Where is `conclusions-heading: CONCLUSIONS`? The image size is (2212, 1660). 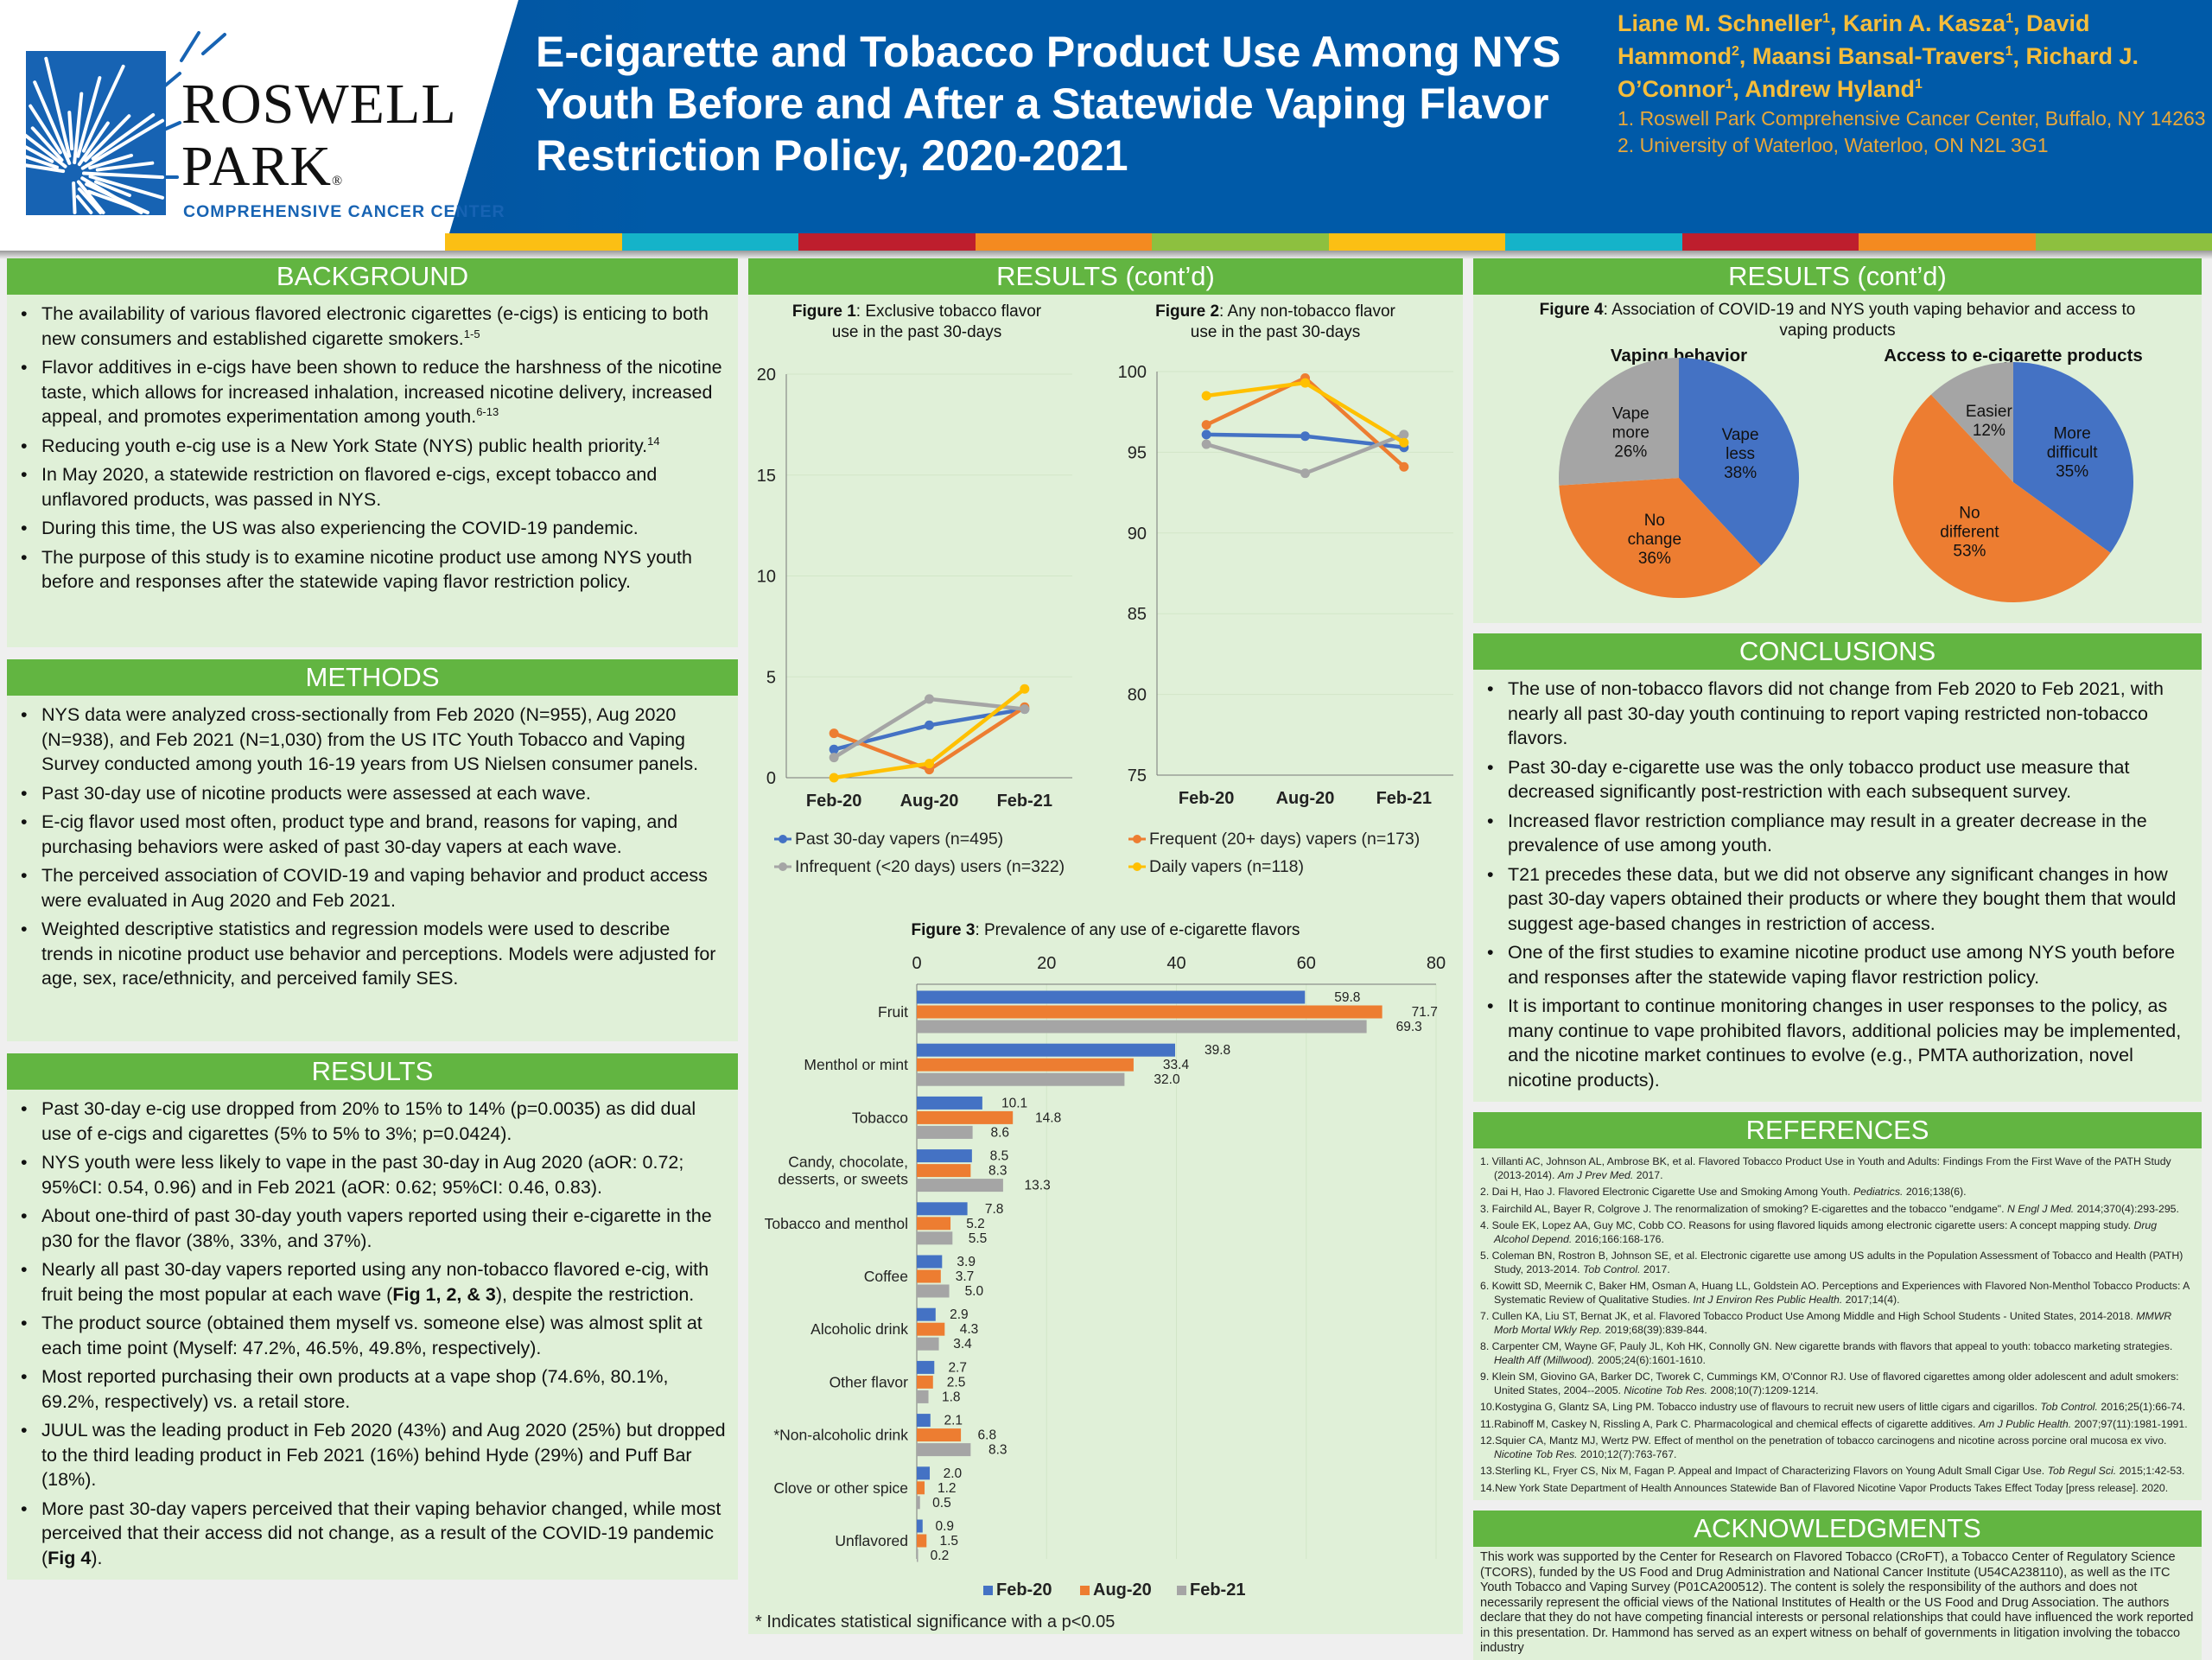 conclusions-heading: CONCLUSIONS is located at coordinates (1838, 651).